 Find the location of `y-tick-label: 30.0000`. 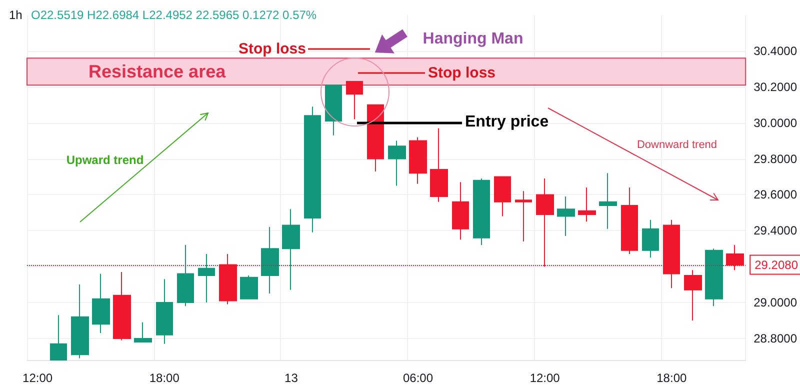

y-tick-label: 30.0000 is located at coordinates (776, 123).